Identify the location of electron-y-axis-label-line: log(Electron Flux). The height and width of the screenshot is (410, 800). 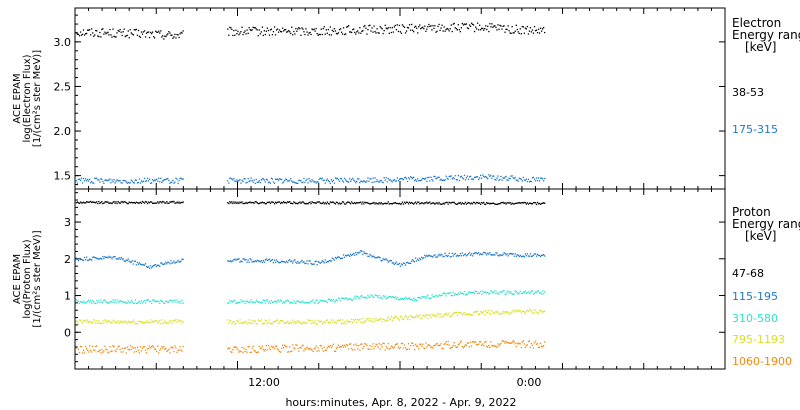
(27, 98).